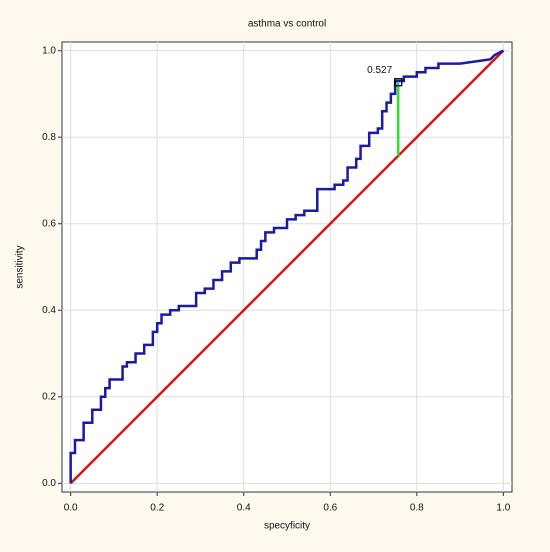 The width and height of the screenshot is (550, 552). I want to click on x-tick-label: 0.8, so click(417, 508).